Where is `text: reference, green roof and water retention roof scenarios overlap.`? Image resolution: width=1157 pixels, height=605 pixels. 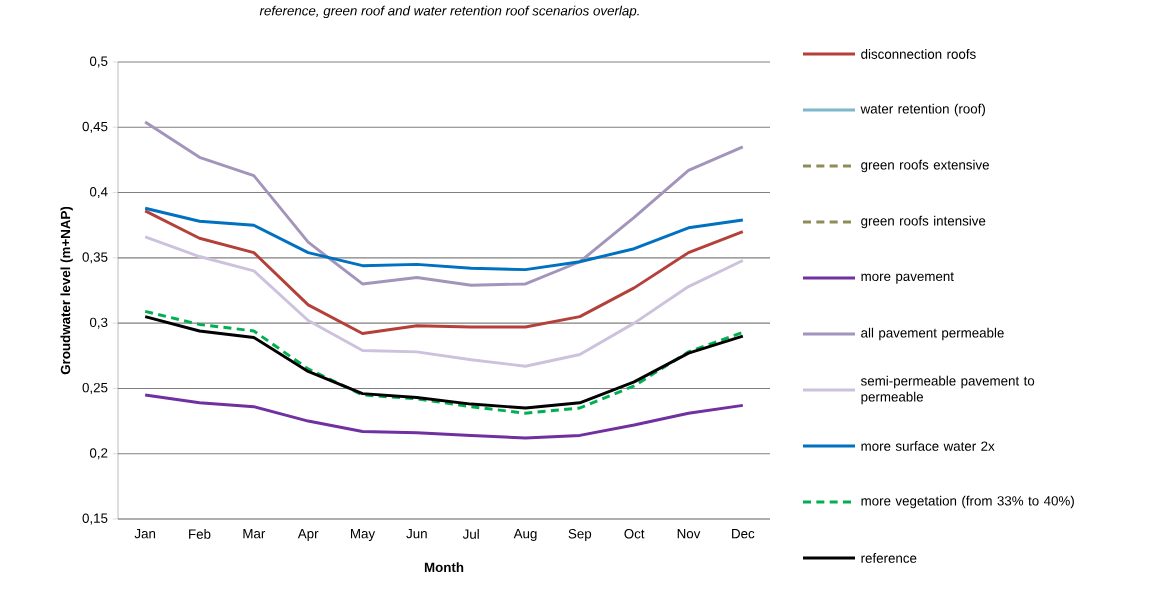 text: reference, green roof and water retention roof scenarios overlap. is located at coordinates (449, 12).